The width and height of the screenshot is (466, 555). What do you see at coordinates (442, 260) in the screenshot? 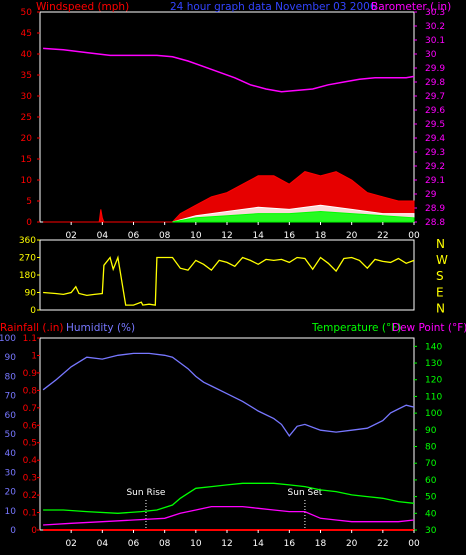
I see `compass-label: W` at bounding box center [442, 260].